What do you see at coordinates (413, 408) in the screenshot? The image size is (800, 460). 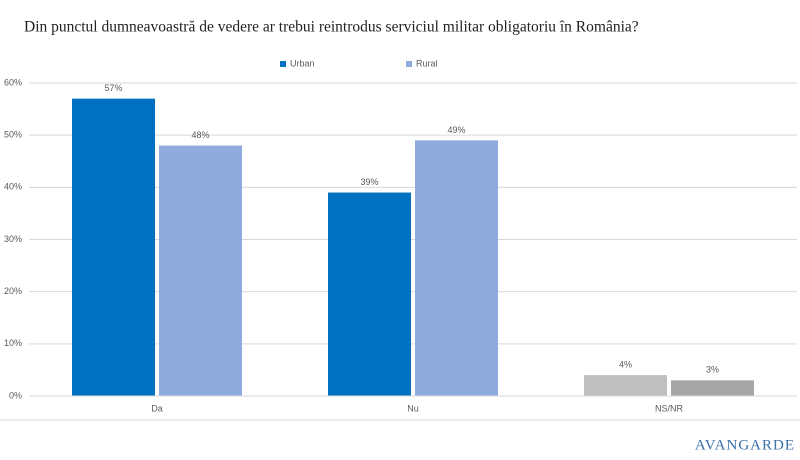 I see `x-tick-label: Nu` at bounding box center [413, 408].